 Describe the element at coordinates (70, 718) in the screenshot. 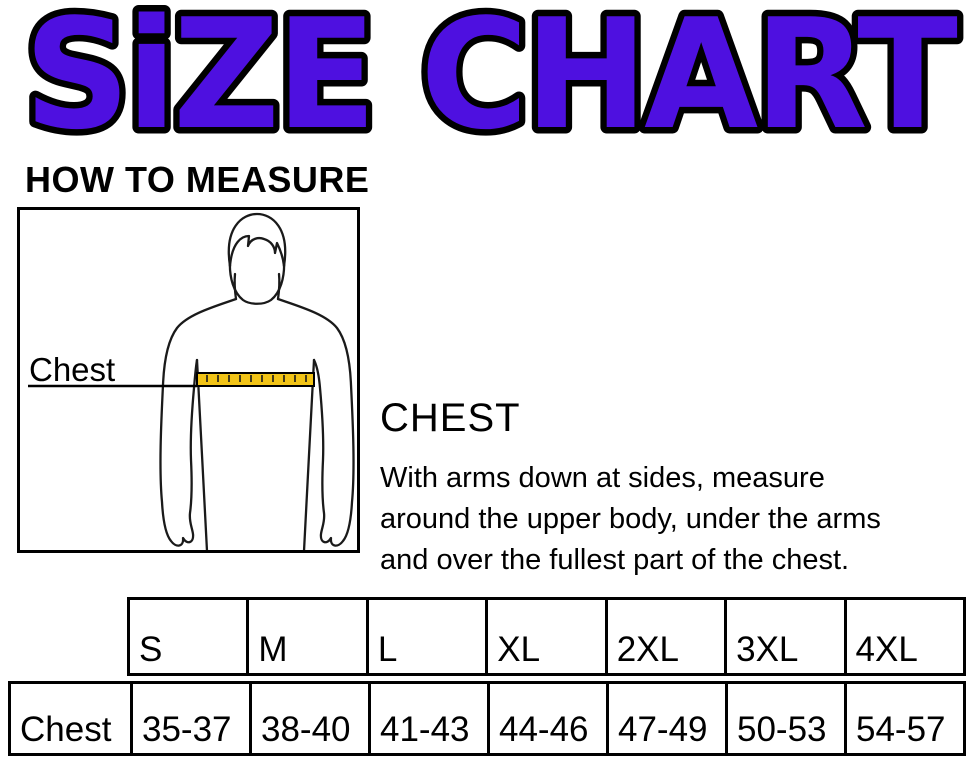

I see `chest-row-label: Chest` at that location.